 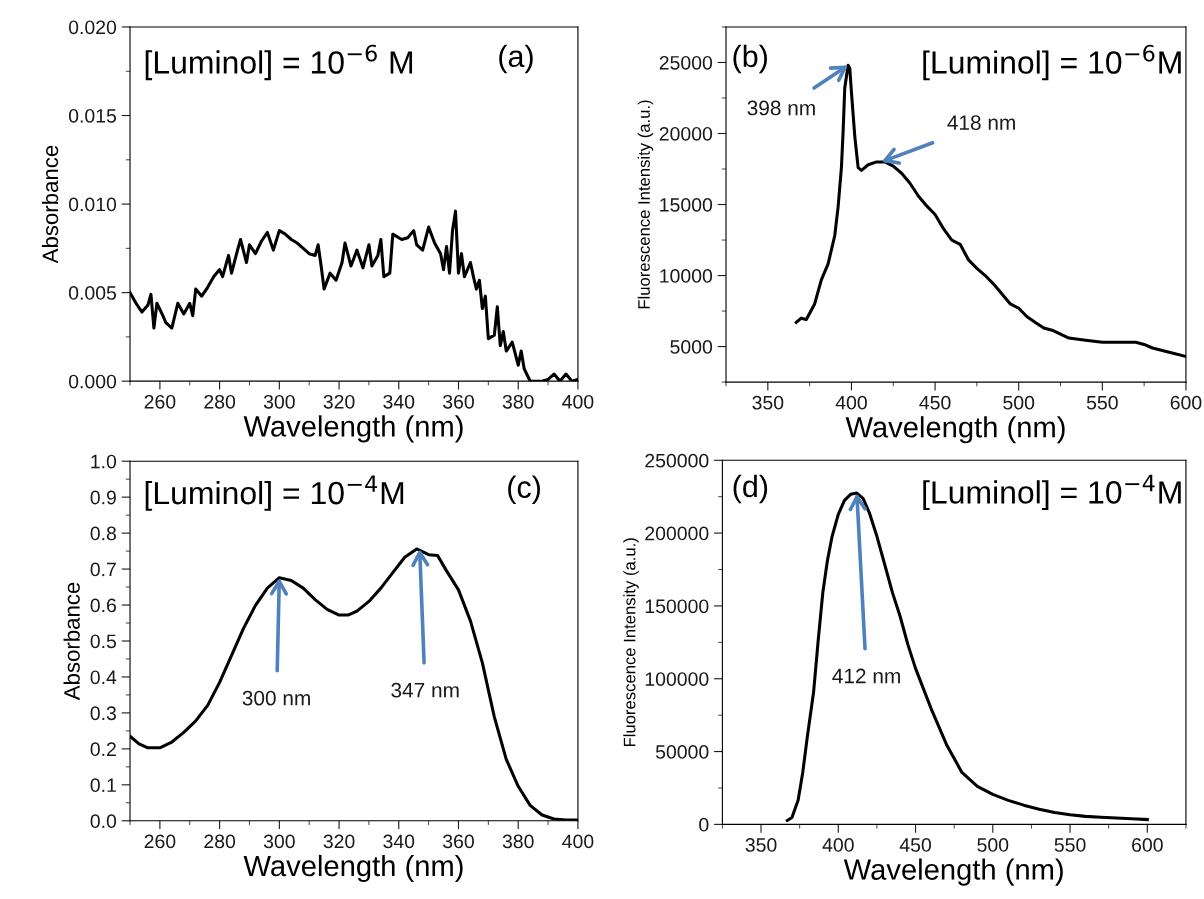 What do you see at coordinates (103, 497) in the screenshot?
I see `y-tick-label: 0.9` at bounding box center [103, 497].